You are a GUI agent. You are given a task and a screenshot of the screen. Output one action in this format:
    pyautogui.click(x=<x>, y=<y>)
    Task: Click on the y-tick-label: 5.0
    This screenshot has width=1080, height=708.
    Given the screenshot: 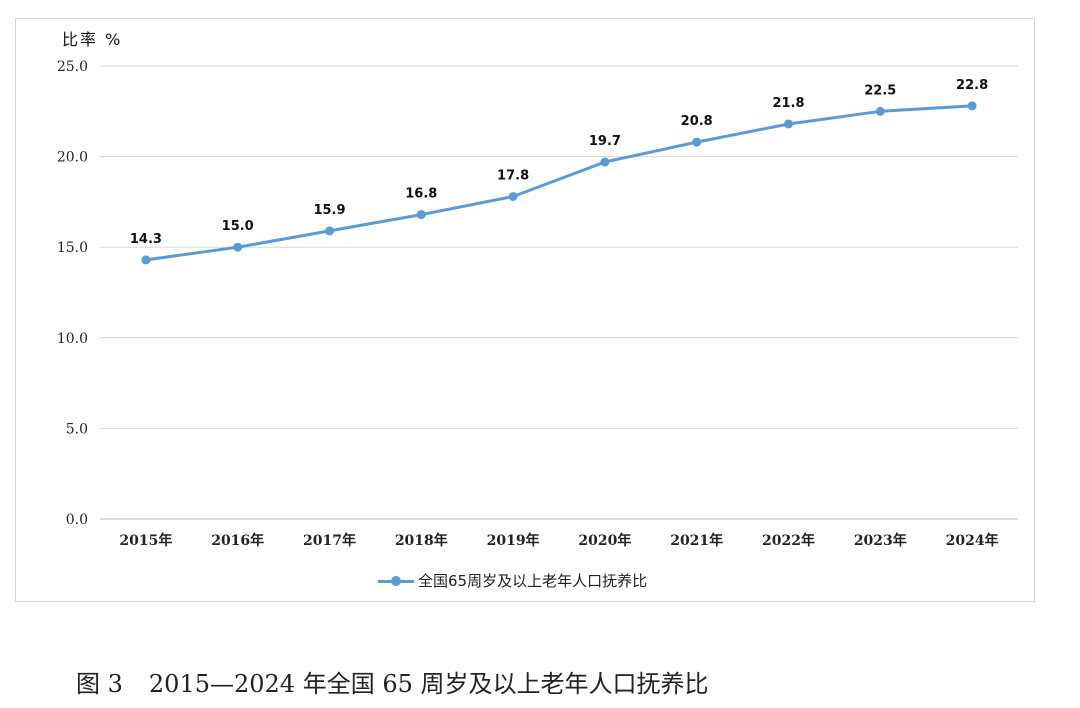 What is the action you would take?
    pyautogui.click(x=77, y=429)
    